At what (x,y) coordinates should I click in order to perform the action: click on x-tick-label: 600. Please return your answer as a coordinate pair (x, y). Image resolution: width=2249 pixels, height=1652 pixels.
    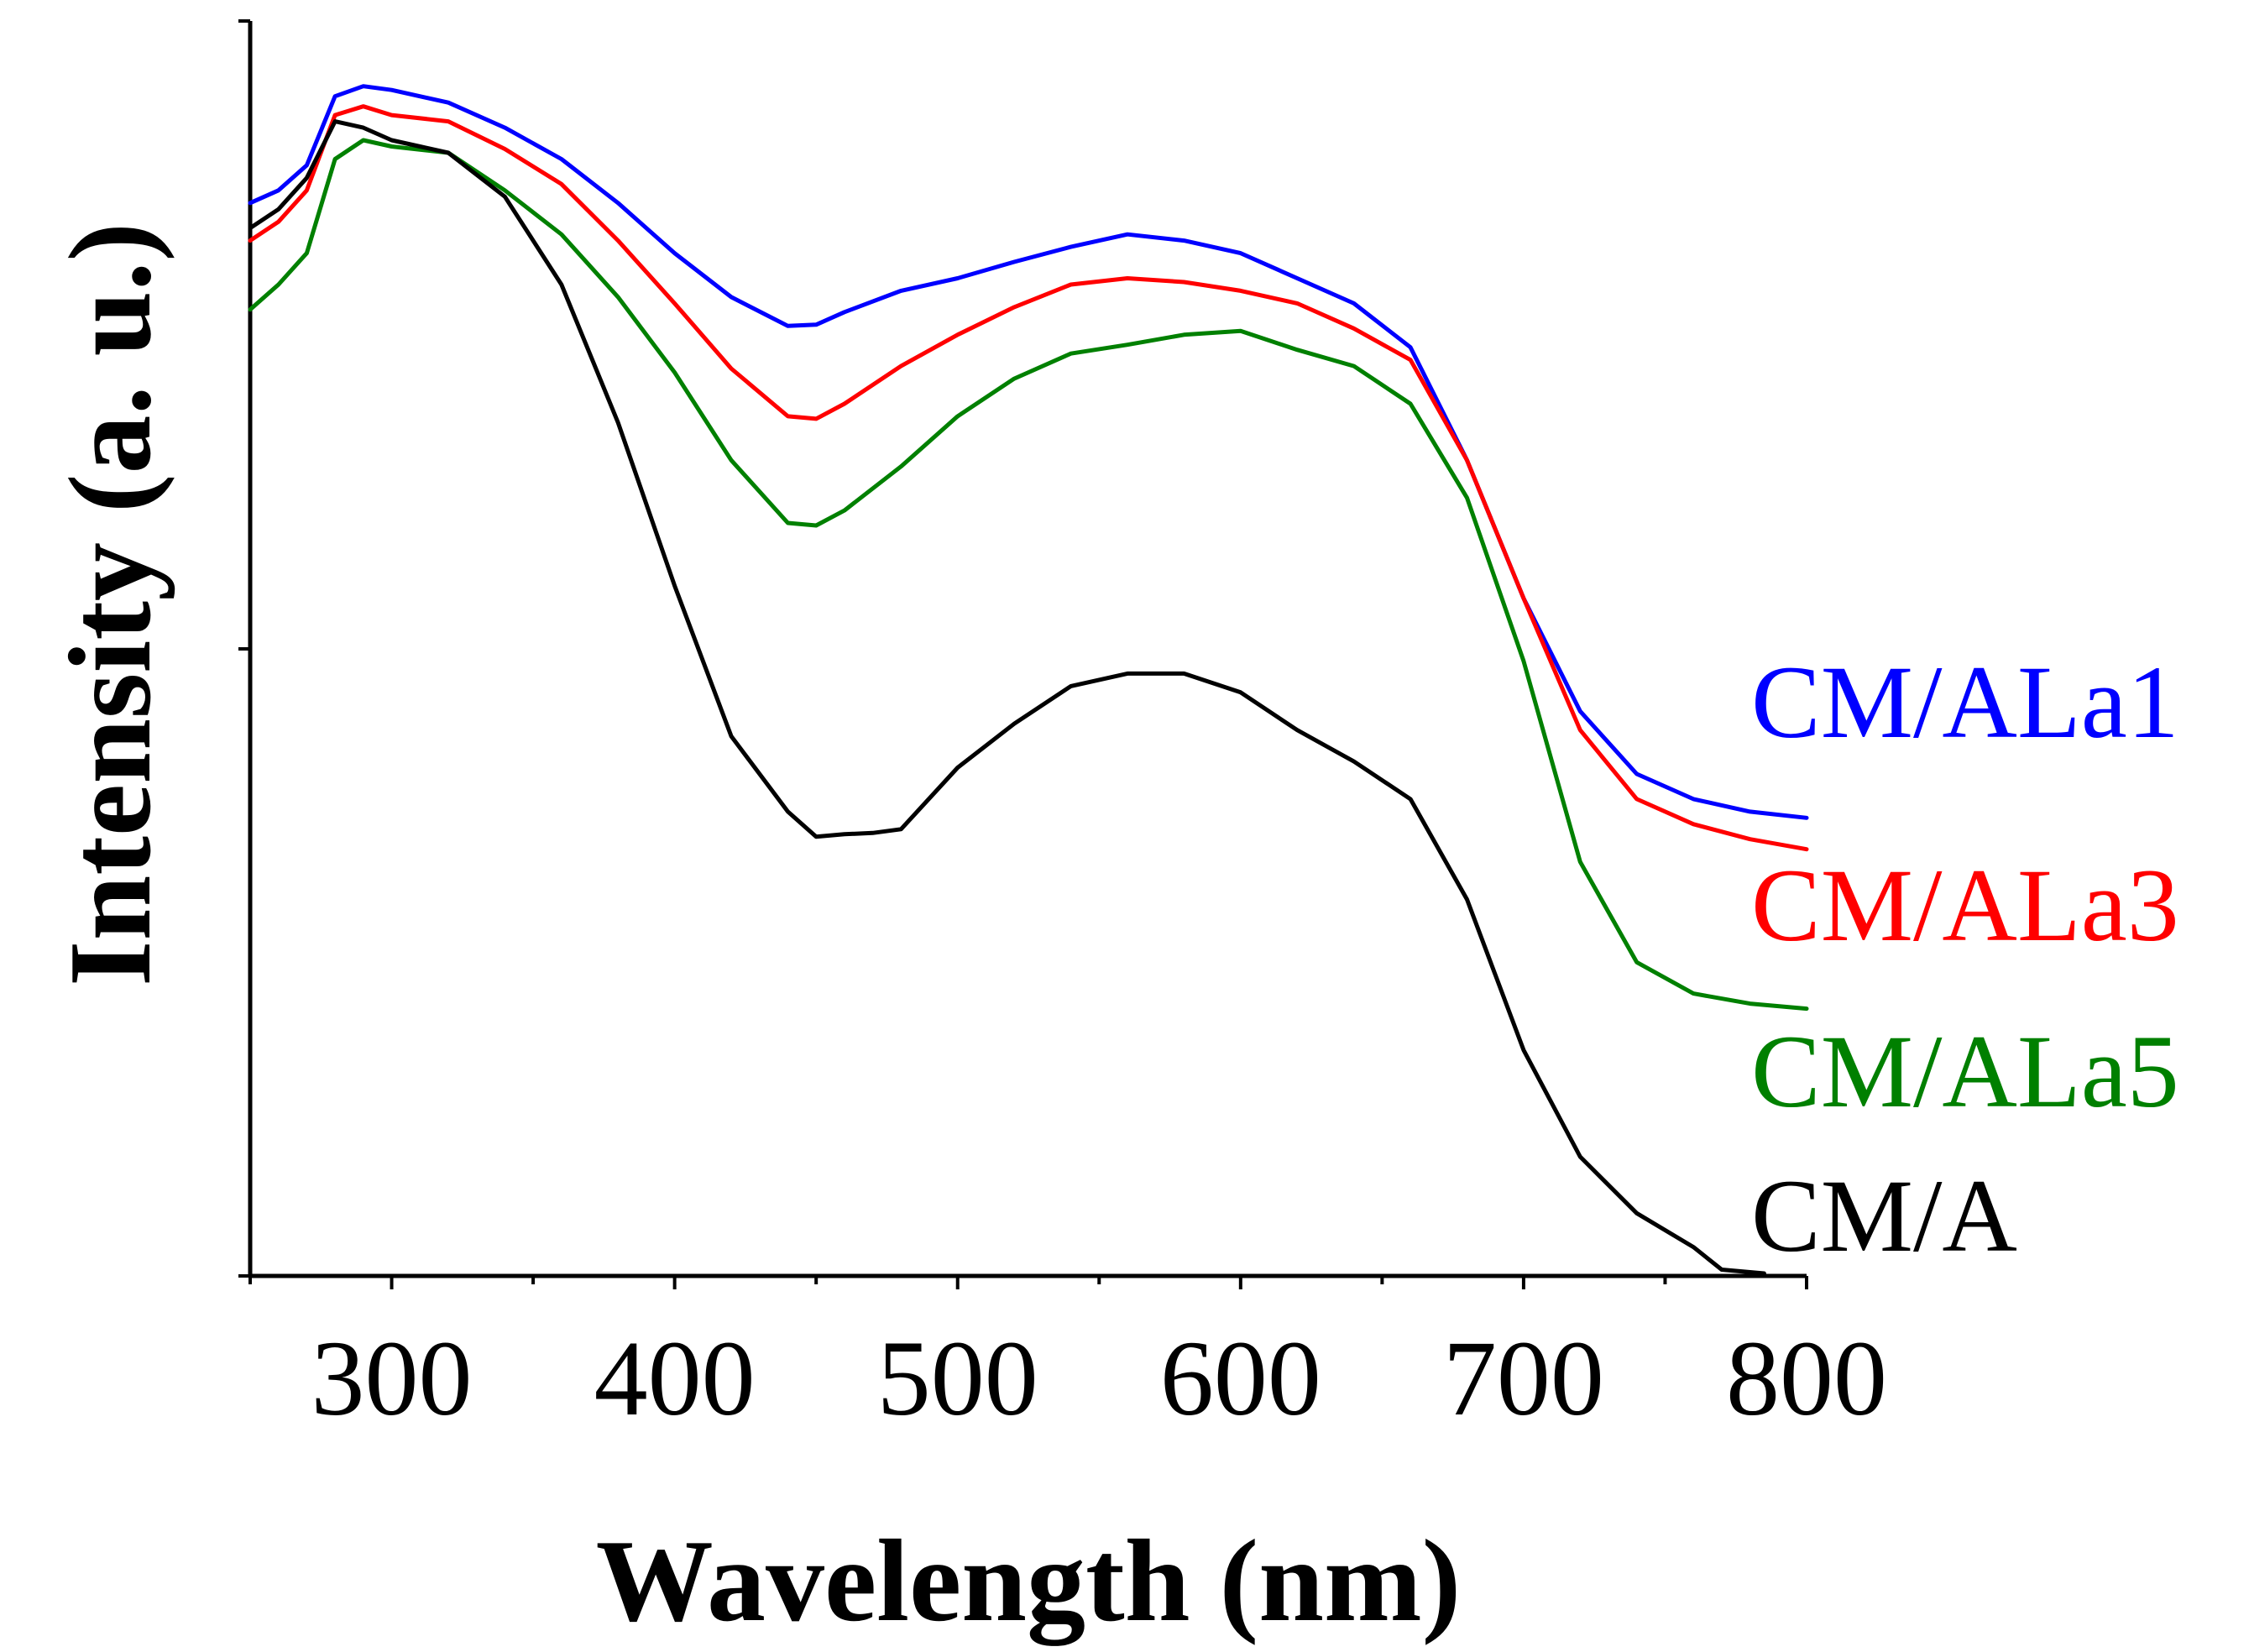
    Looking at the image, I should click on (1240, 1378).